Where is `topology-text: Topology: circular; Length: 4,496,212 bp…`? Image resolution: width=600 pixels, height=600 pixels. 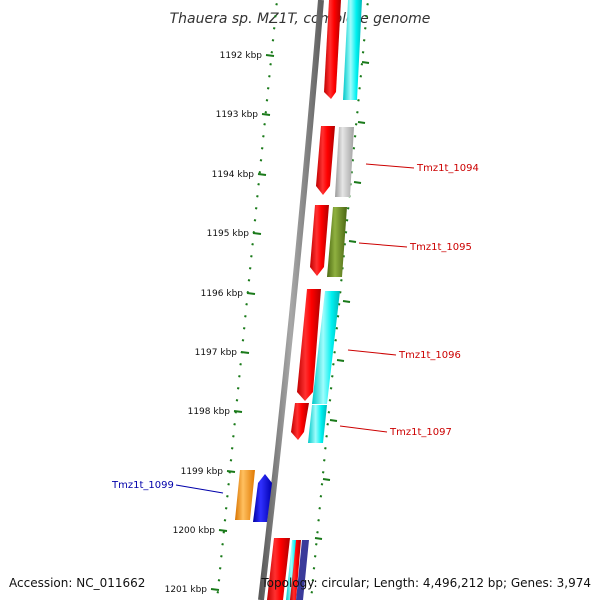
topology-text: Topology: circular; Length: 4,496,212 bp… is located at coordinates (425, 583).